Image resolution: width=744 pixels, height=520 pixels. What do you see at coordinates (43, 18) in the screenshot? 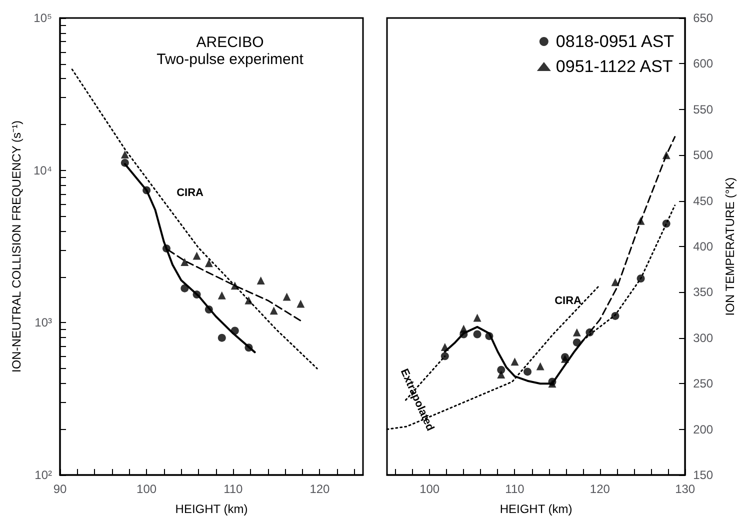
I see `y-tick-label: 10⁵` at bounding box center [43, 18].